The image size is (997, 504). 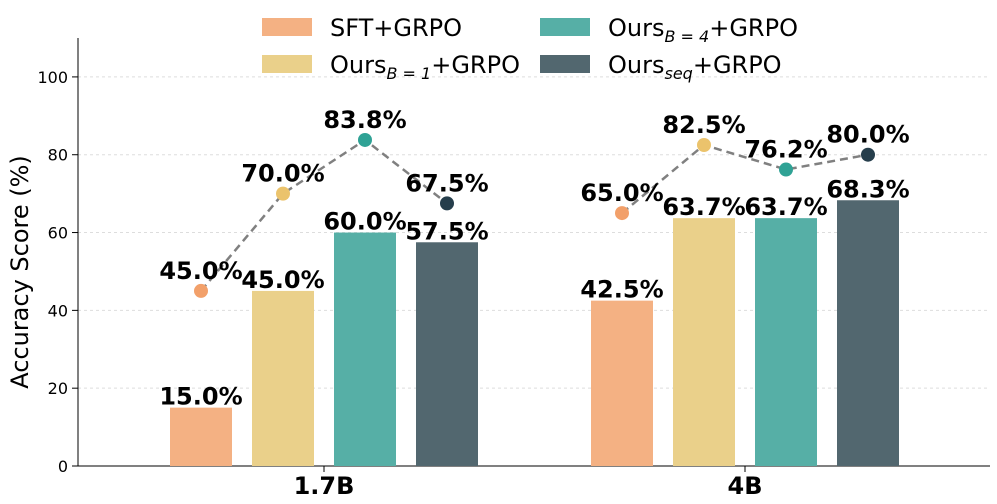 What do you see at coordinates (446, 183) in the screenshot?
I see `point-value-label: 67.5%` at bounding box center [446, 183].